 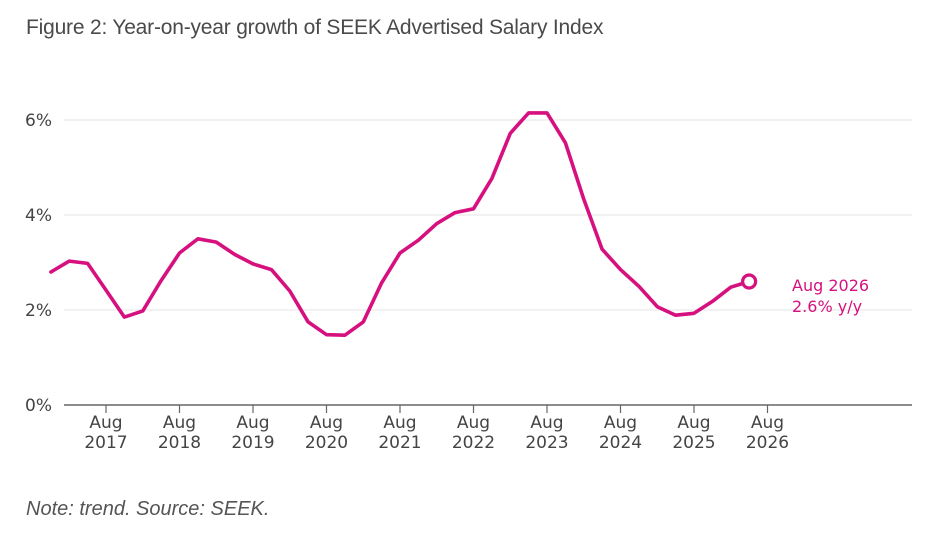 I want to click on x-tick-year: 2018, so click(x=179, y=443).